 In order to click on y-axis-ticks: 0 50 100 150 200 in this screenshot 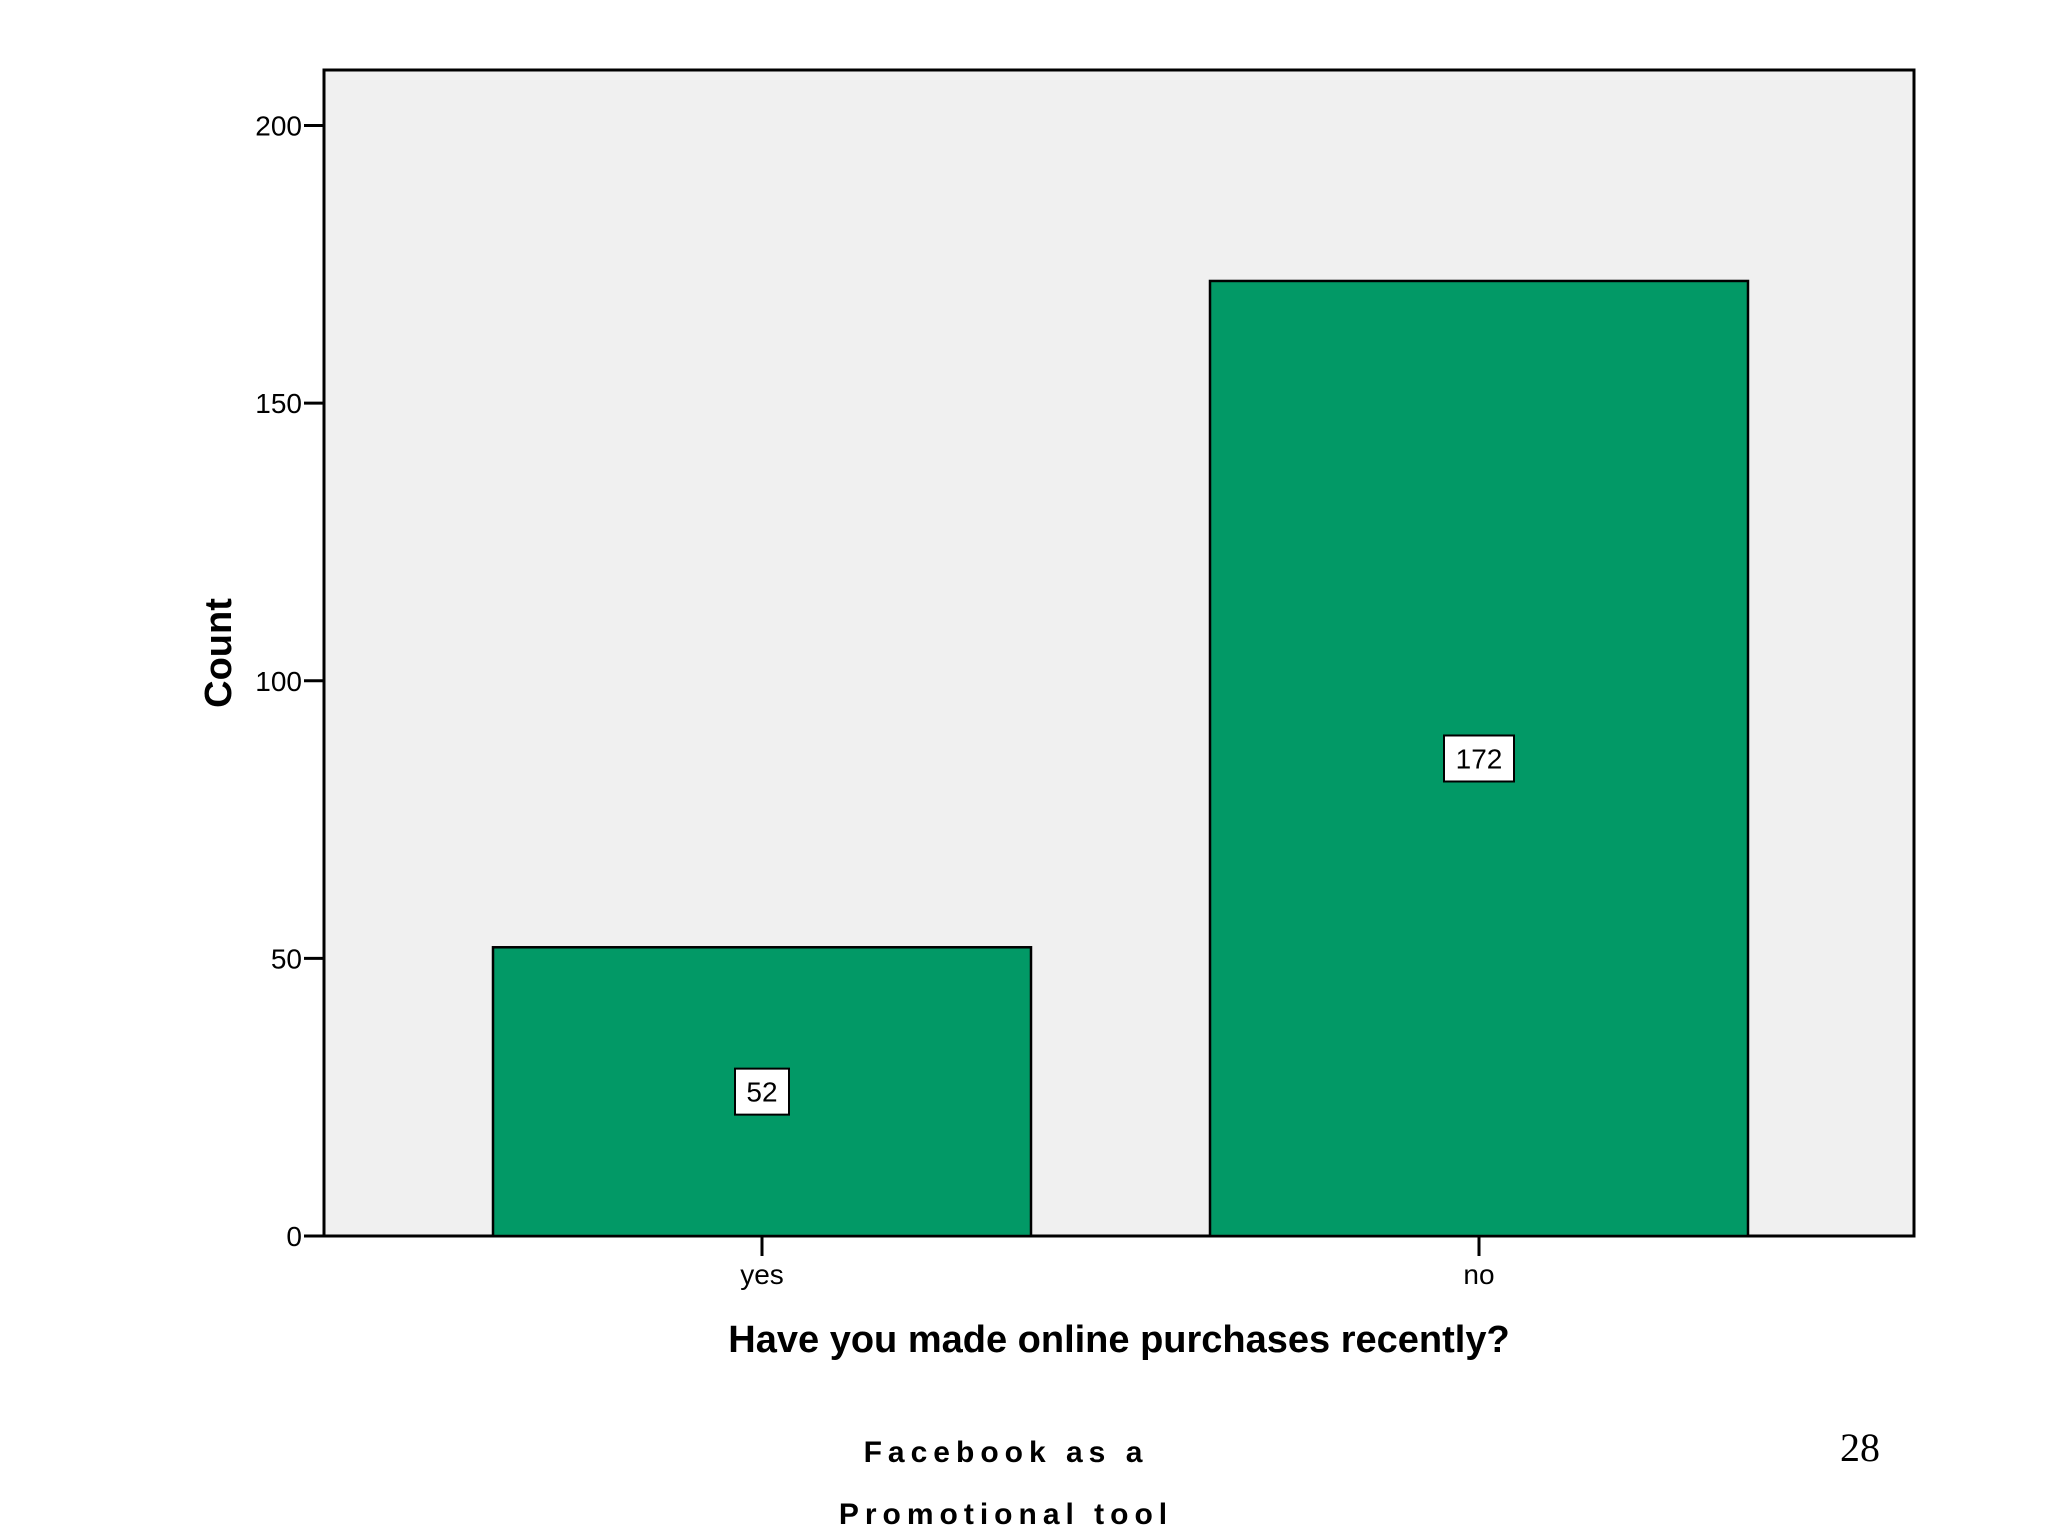, I will do `click(289, 681)`.